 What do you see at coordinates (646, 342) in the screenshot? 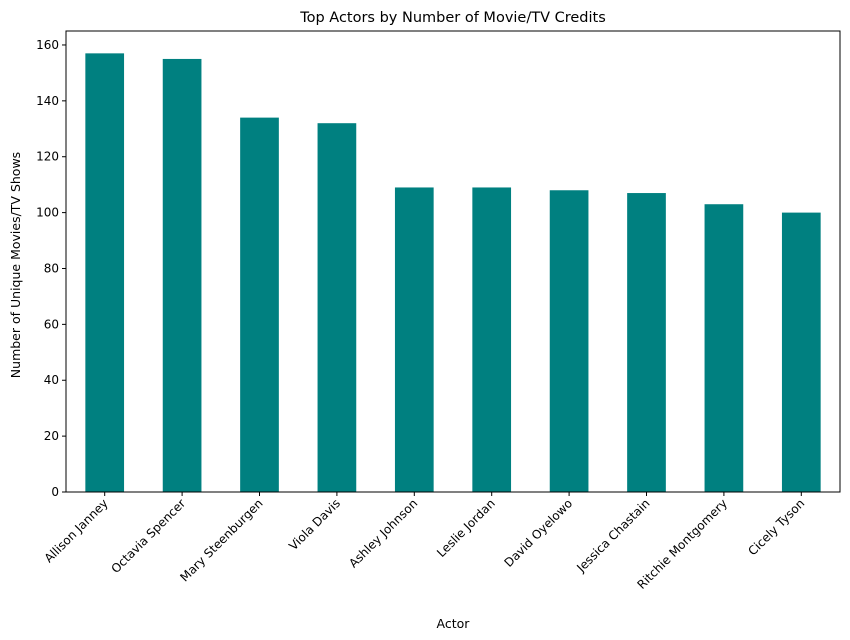
I see `bar-jessica-chastain` at bounding box center [646, 342].